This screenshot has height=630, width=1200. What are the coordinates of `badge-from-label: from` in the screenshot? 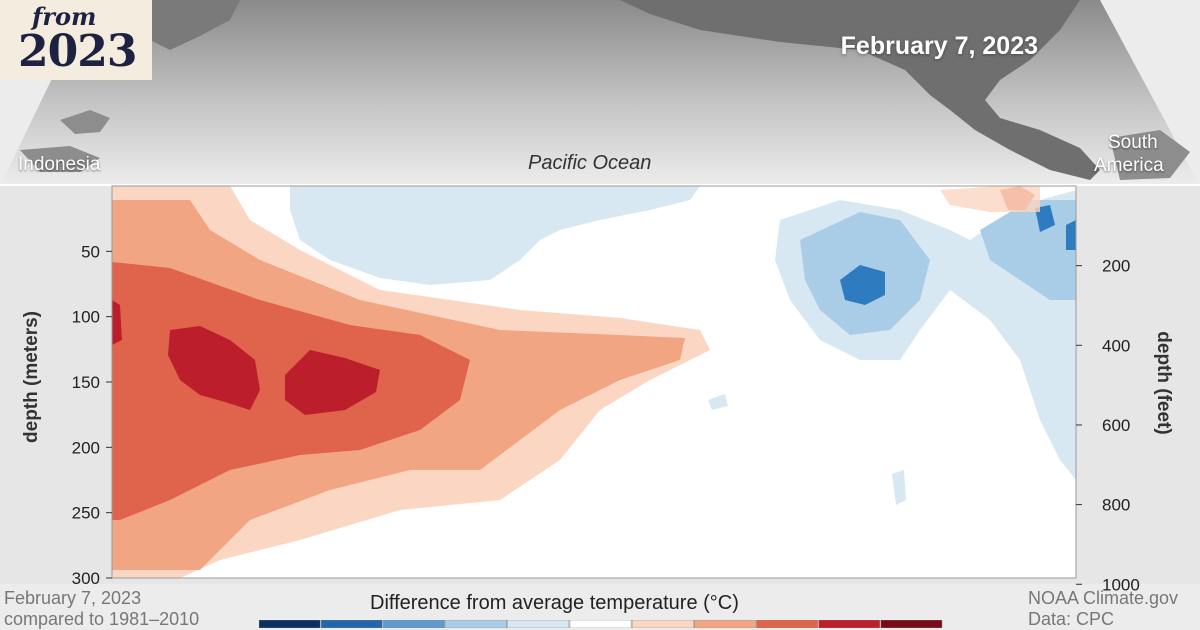 It's located at (64, 16).